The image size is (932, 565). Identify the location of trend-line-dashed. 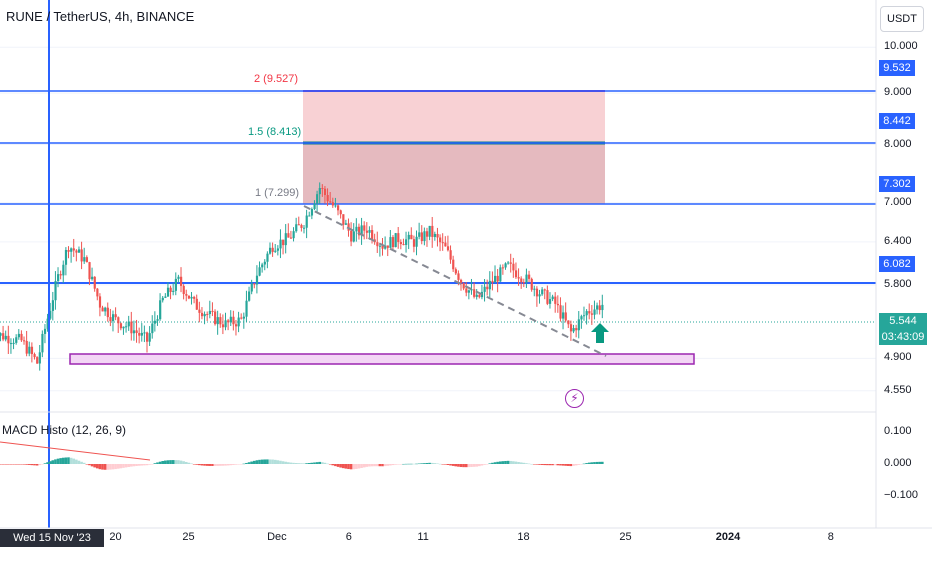
(455, 281).